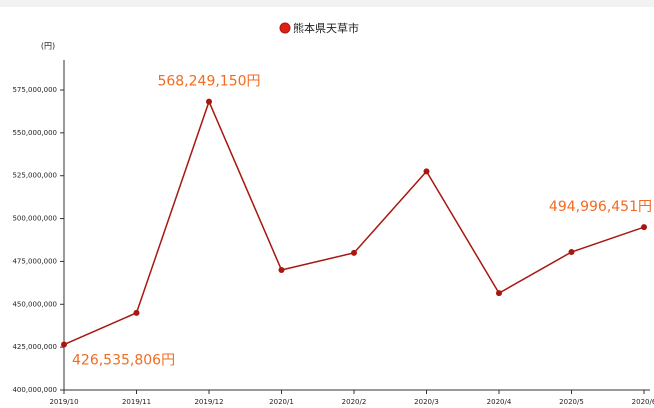  Describe the element at coordinates (34, 133) in the screenshot. I see `y-tick-label: 550,000,000` at that location.